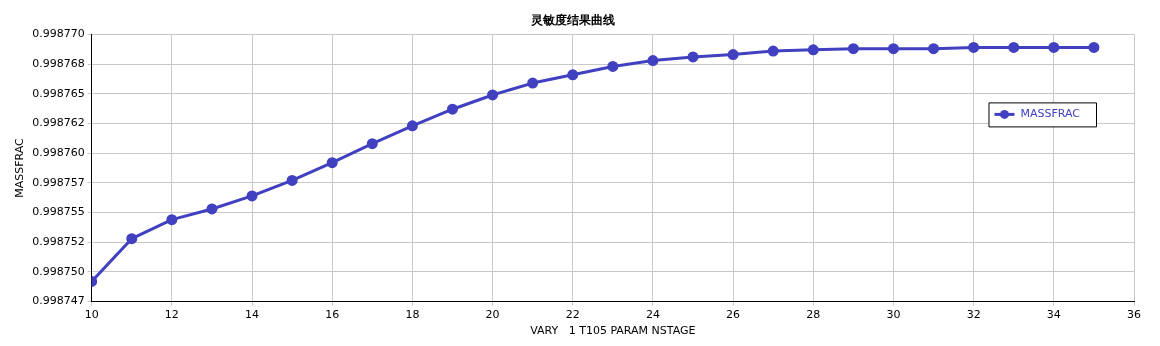 The width and height of the screenshot is (1160, 346). What do you see at coordinates (572, 315) in the screenshot?
I see `x-tick-label: 22` at bounding box center [572, 315].